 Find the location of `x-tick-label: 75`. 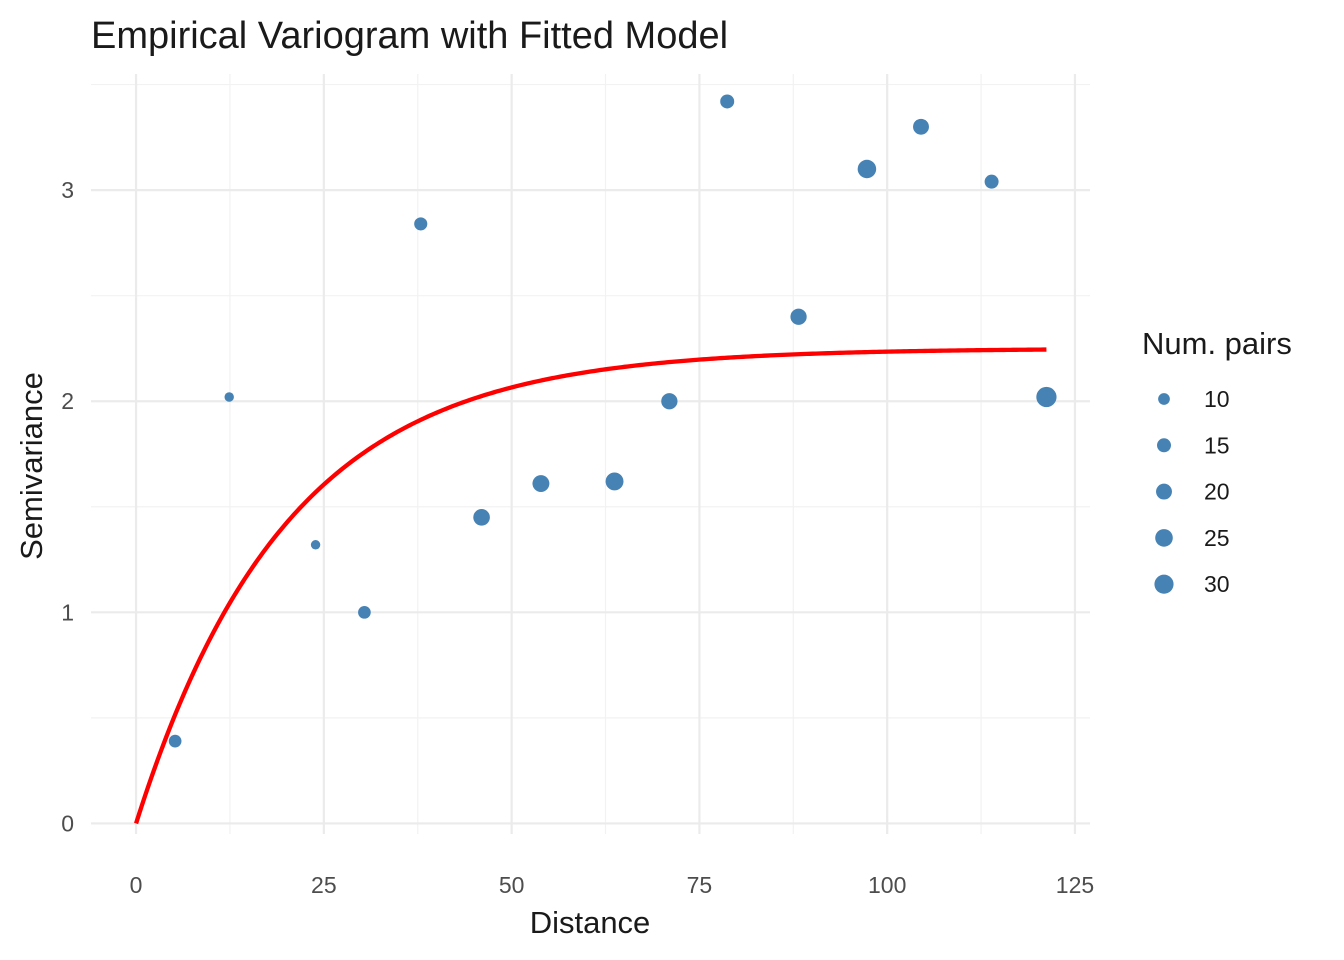

x-tick-label: 75 is located at coordinates (700, 885).